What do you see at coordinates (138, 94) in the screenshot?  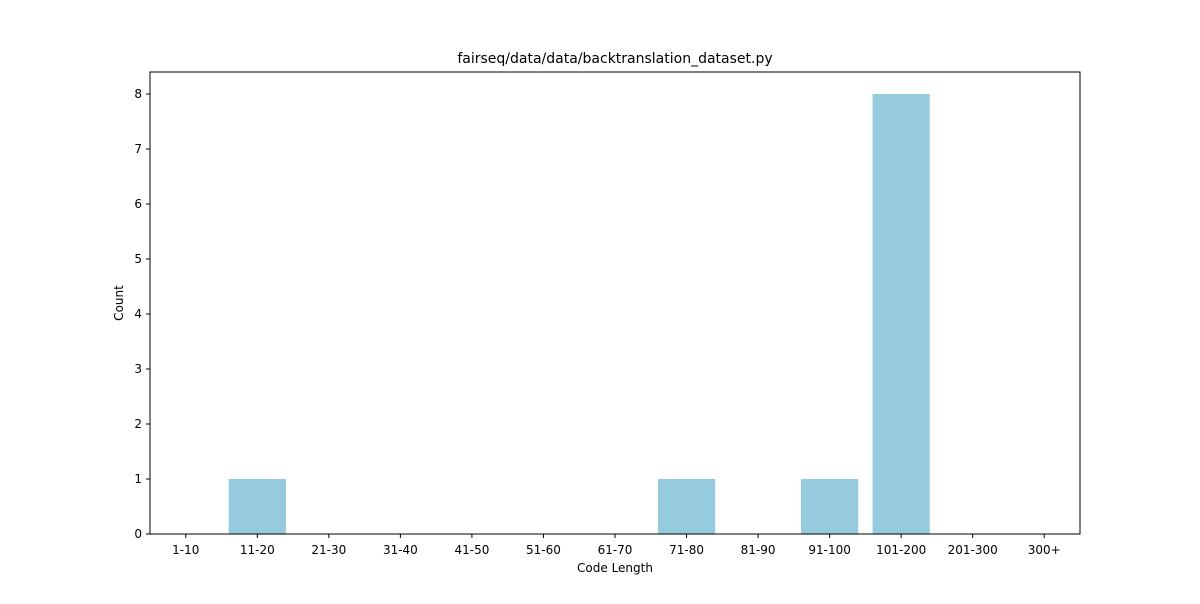 I see `y-tick-label: 8` at bounding box center [138, 94].